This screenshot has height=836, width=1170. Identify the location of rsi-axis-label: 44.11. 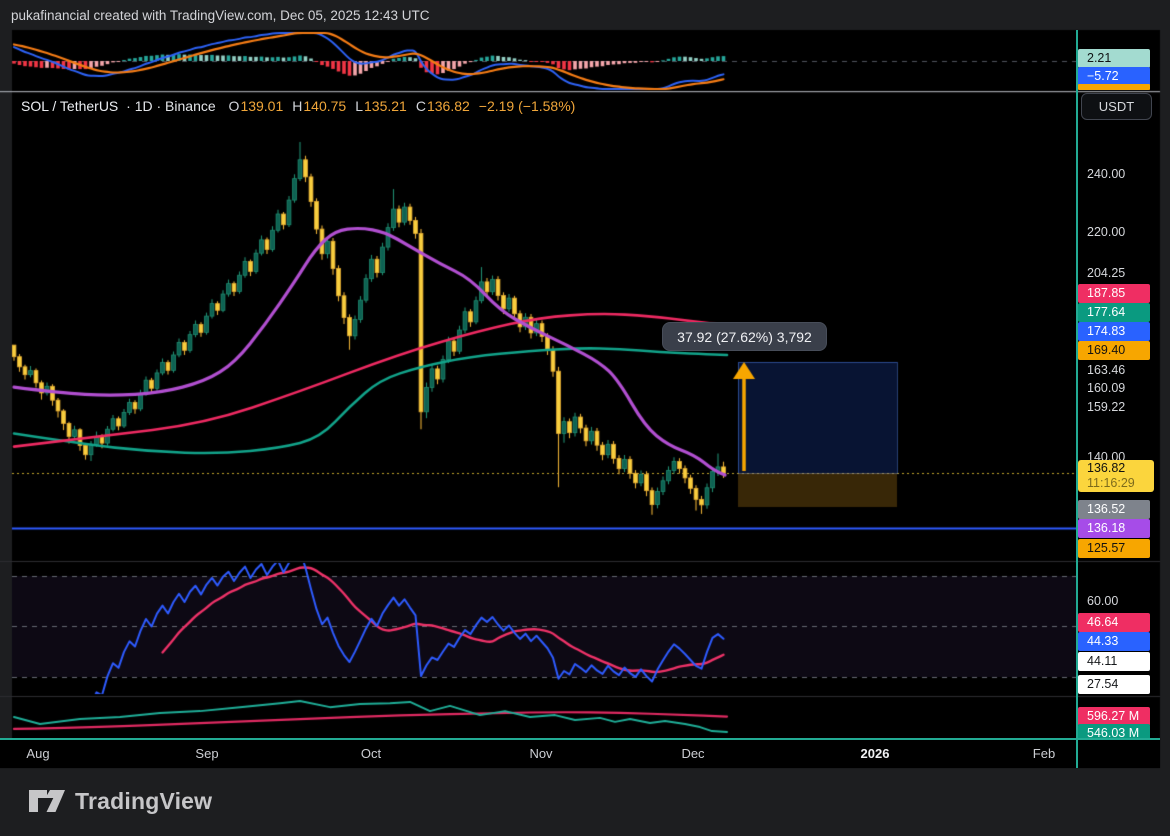
(1114, 661).